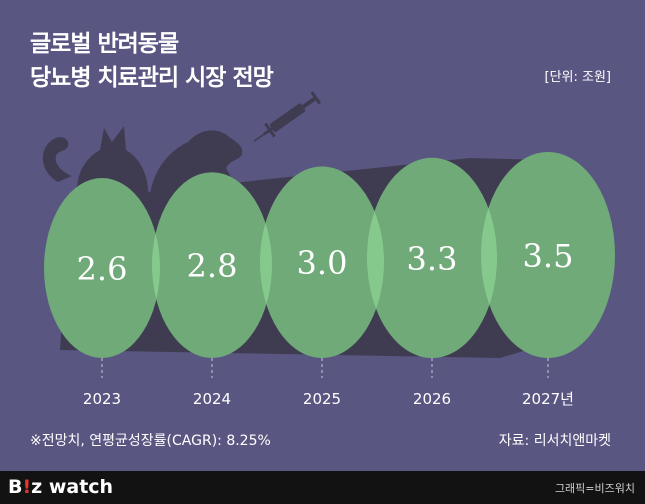 The image size is (645, 504). What do you see at coordinates (287, 116) in the screenshot?
I see `syringe-icon` at bounding box center [287, 116].